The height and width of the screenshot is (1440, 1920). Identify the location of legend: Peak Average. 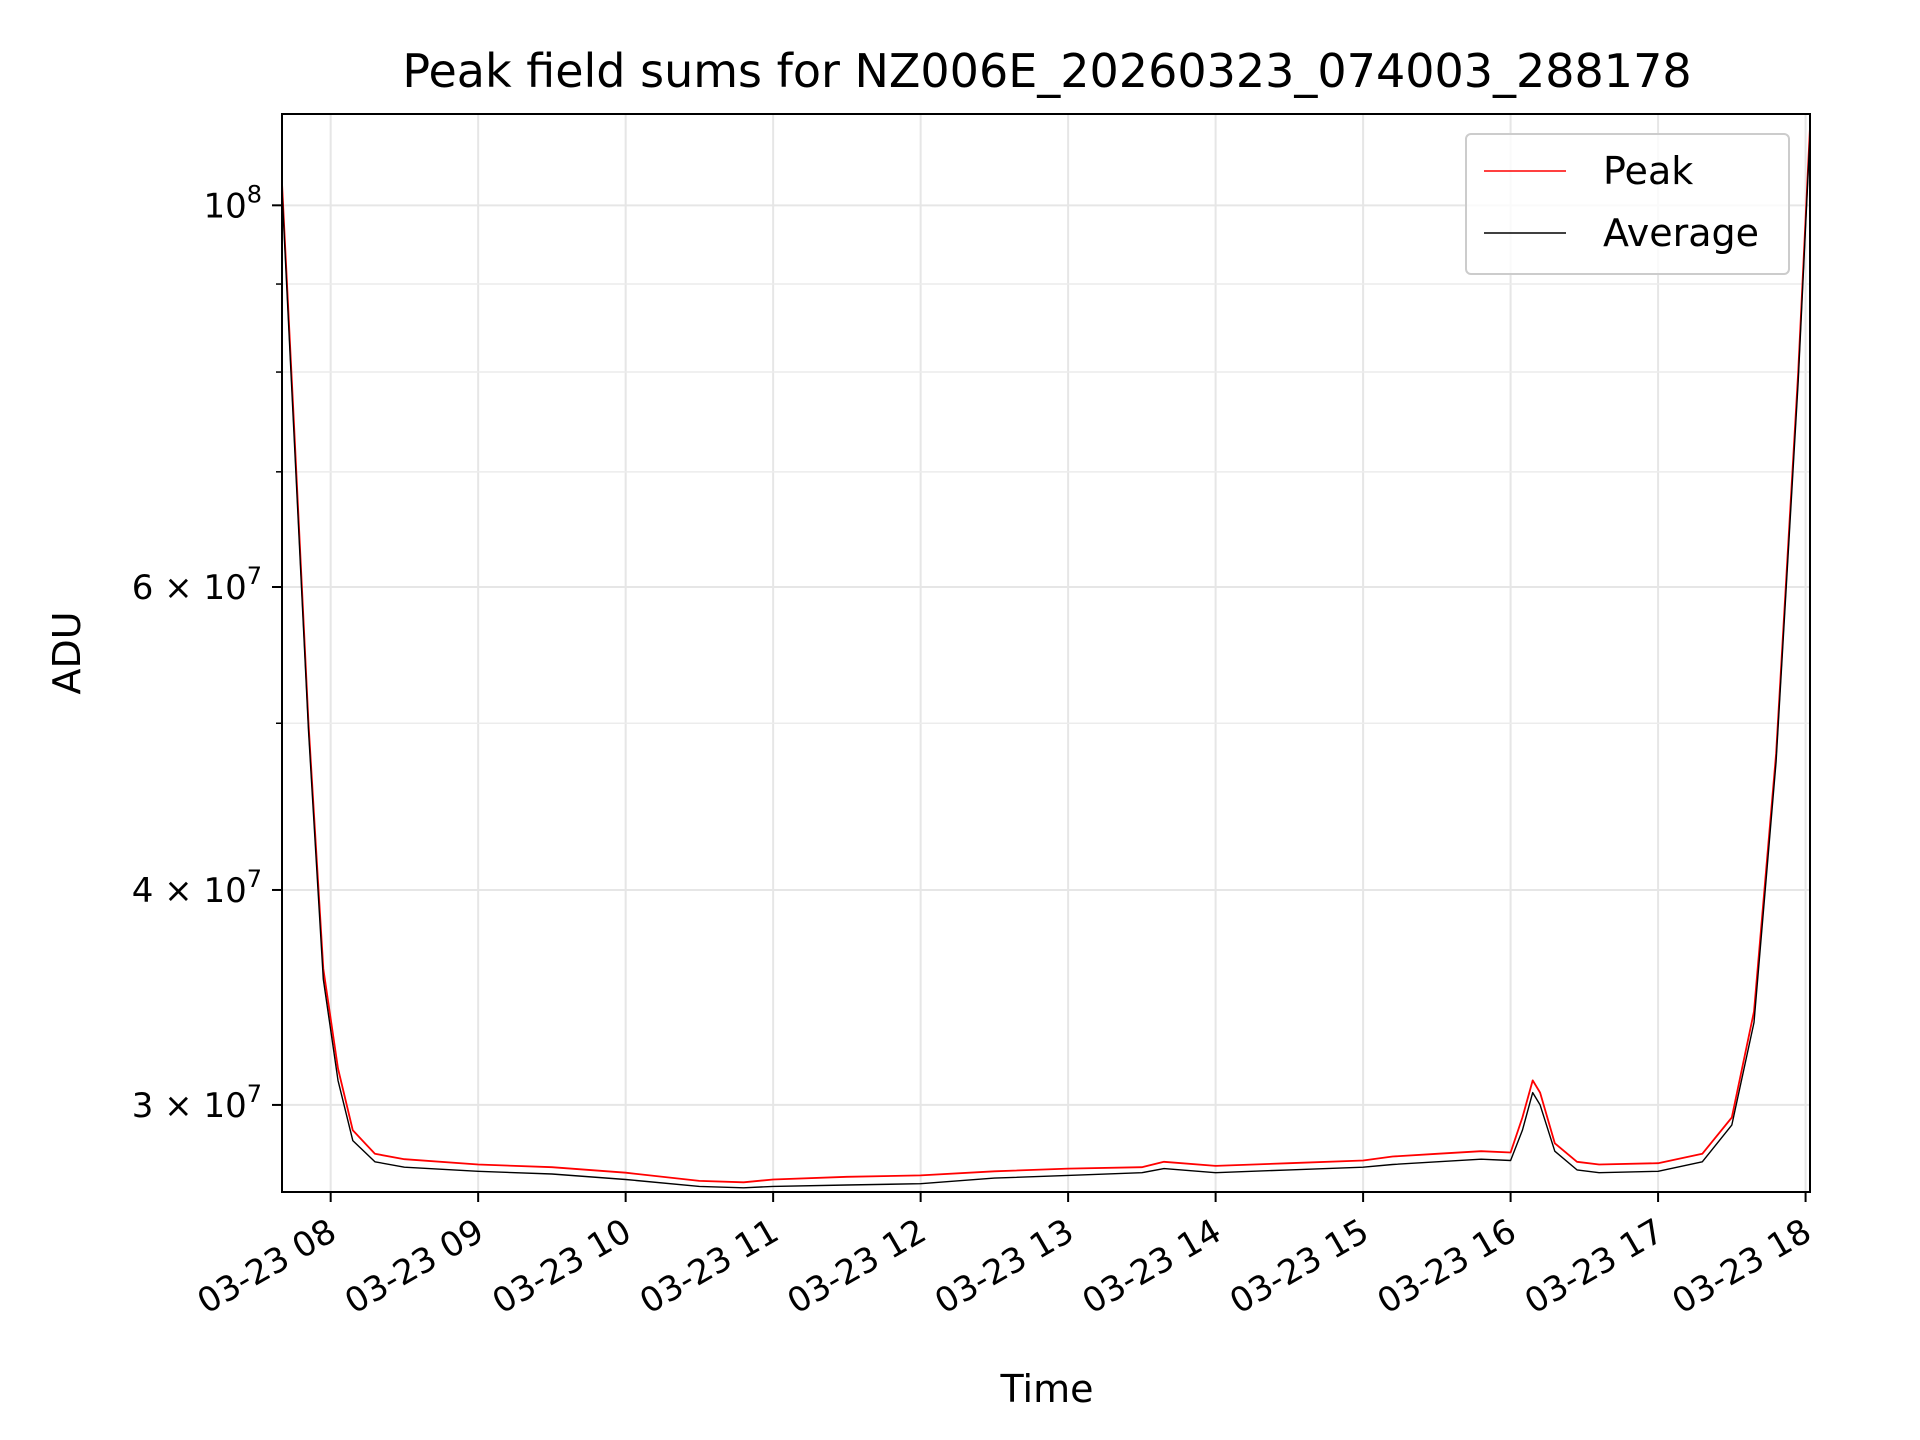
(1627, 204).